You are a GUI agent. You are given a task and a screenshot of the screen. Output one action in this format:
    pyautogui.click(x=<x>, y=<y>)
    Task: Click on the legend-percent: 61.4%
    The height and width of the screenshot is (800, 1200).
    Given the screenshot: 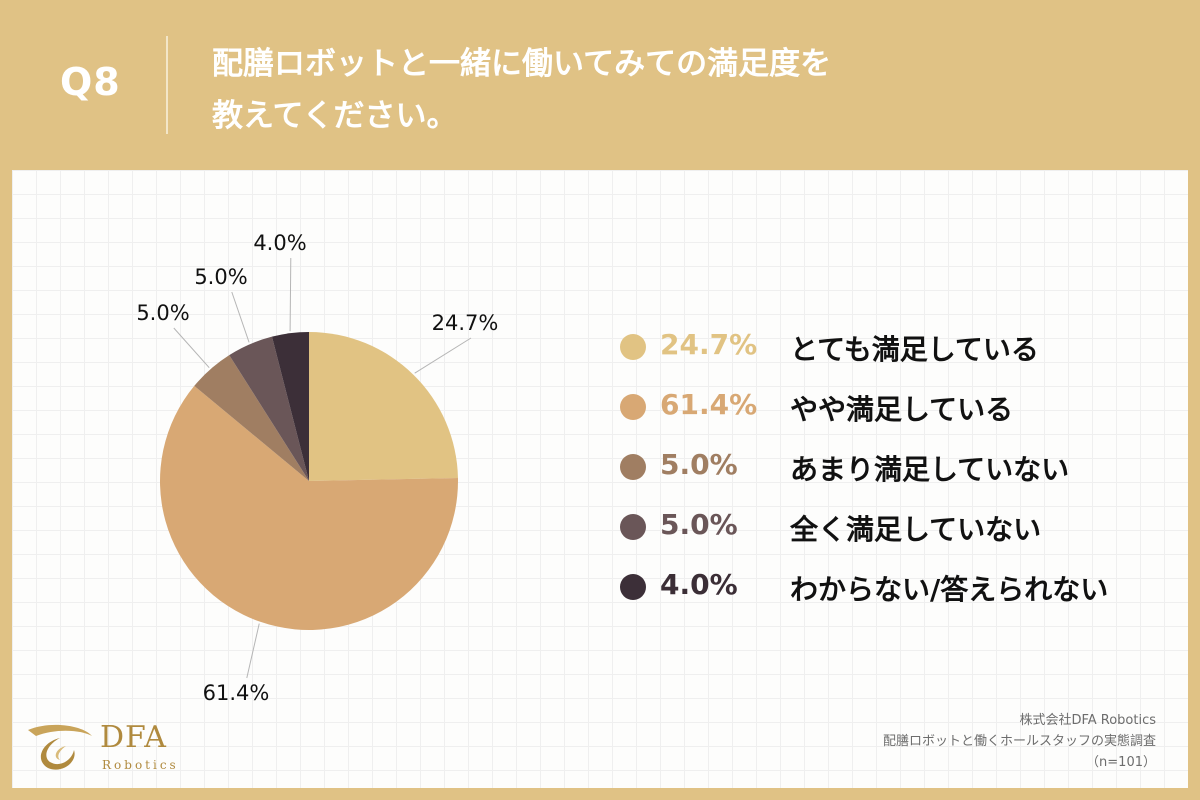 What is the action you would take?
    pyautogui.click(x=709, y=404)
    